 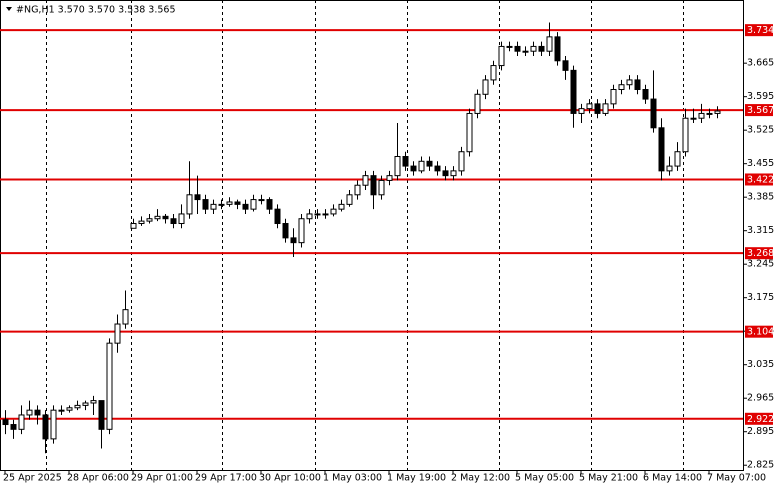 What do you see at coordinates (760, 230) in the screenshot?
I see `y-tick-label: 3.315` at bounding box center [760, 230].